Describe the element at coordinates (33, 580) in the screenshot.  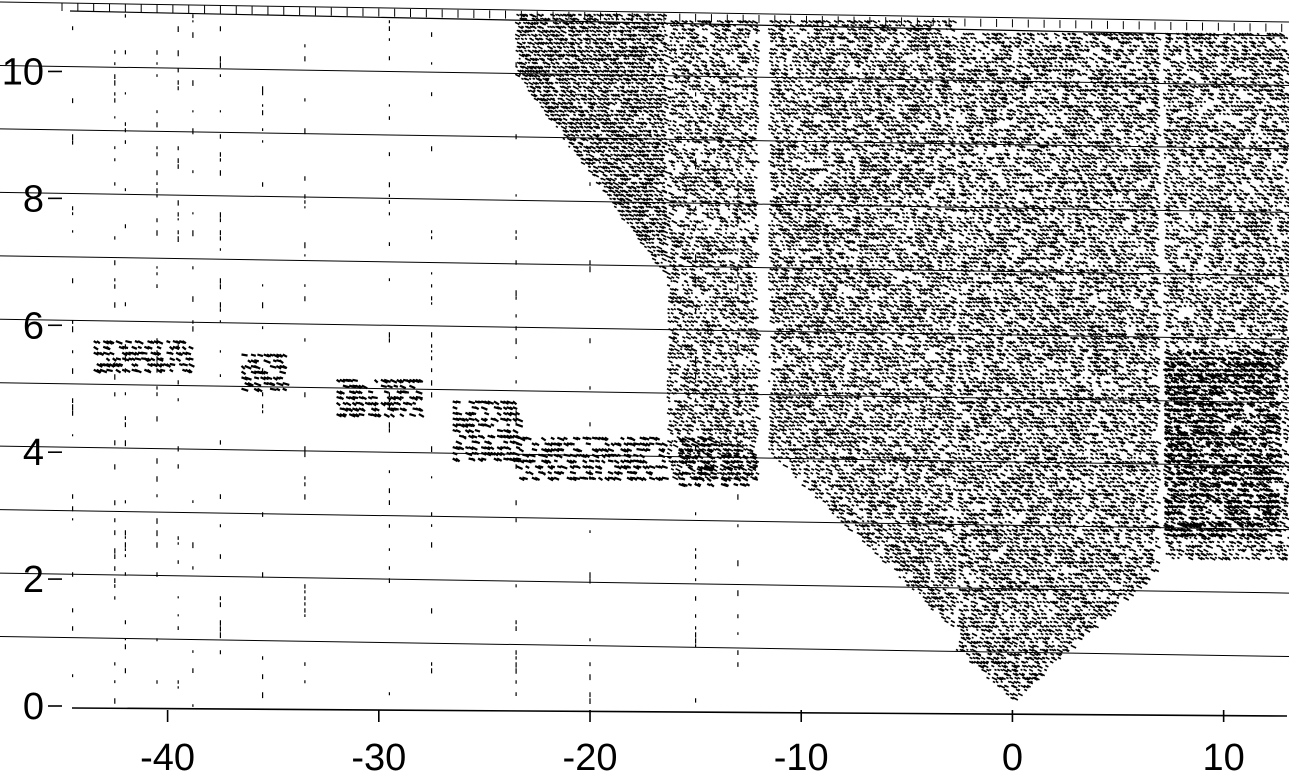
I see `y-tick-label: 2` at that location.